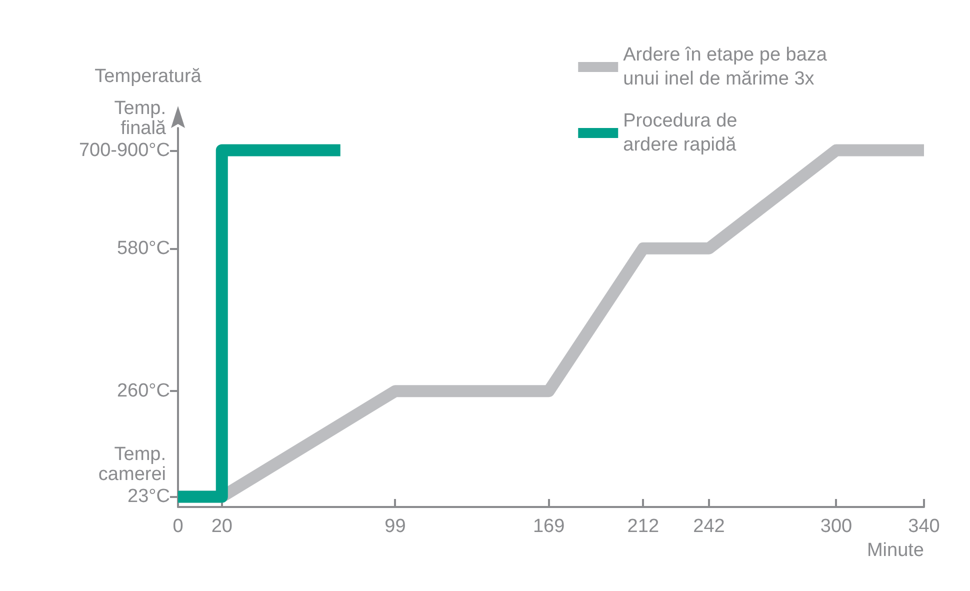  Describe the element at coordinates (132, 465) in the screenshot. I see `text: Temp. camerei` at that location.